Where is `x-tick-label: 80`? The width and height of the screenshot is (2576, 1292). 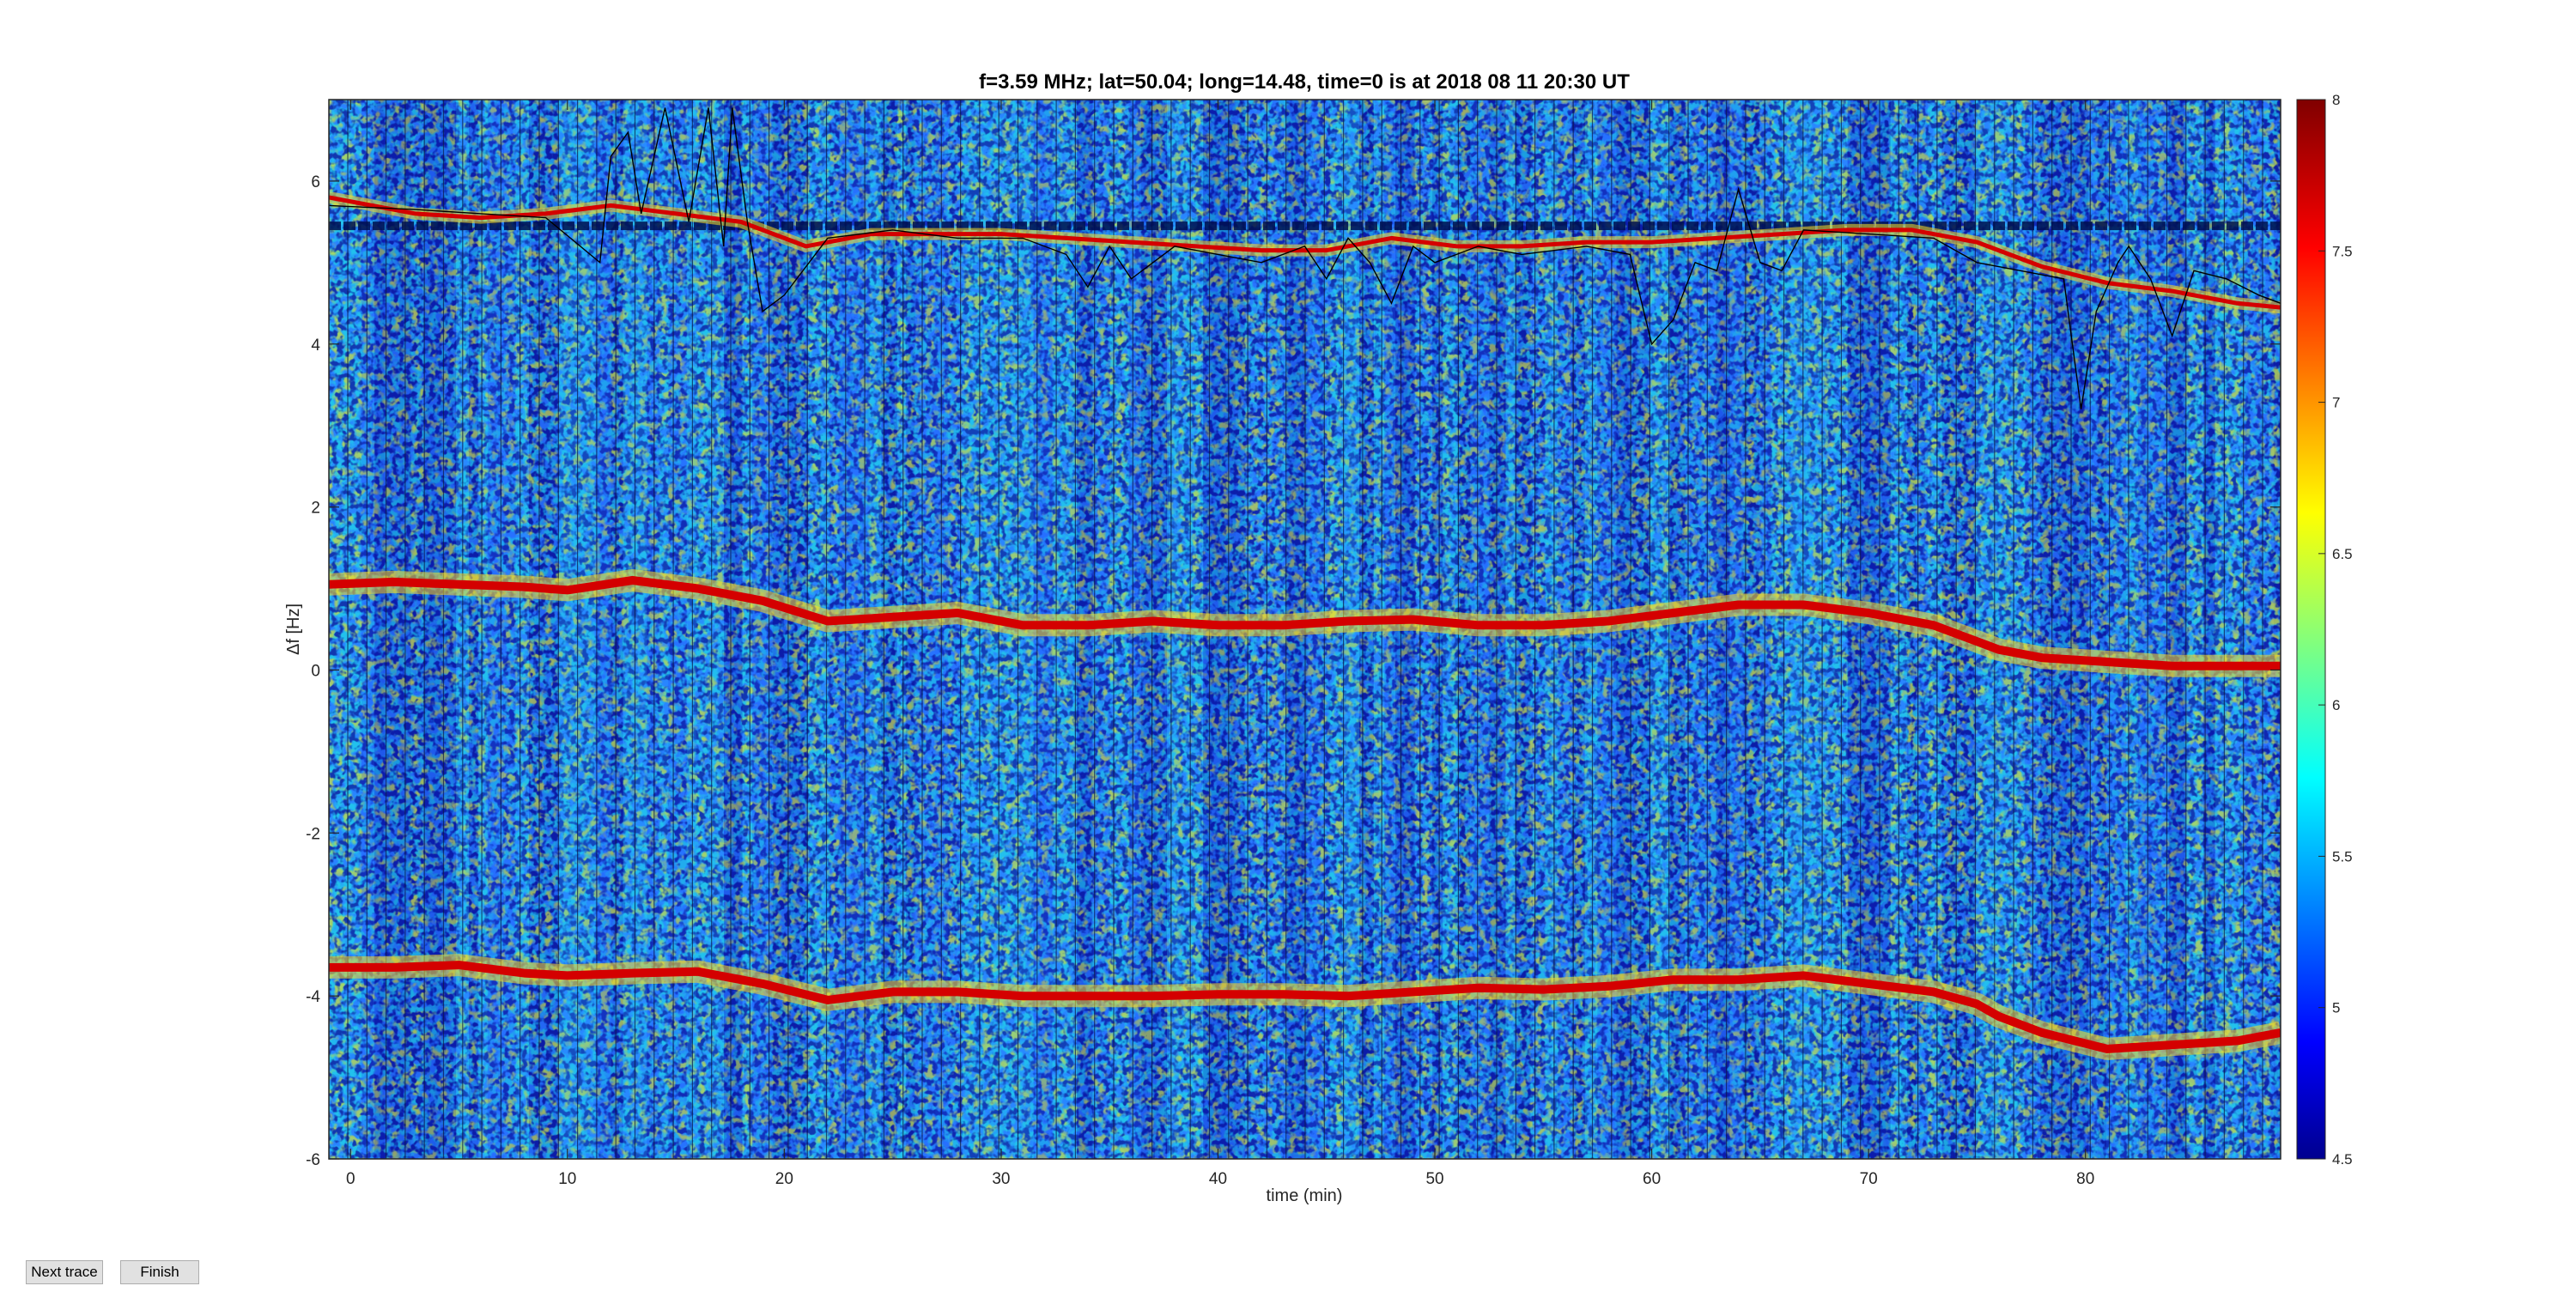 x-tick-label: 80 is located at coordinates (2085, 1179).